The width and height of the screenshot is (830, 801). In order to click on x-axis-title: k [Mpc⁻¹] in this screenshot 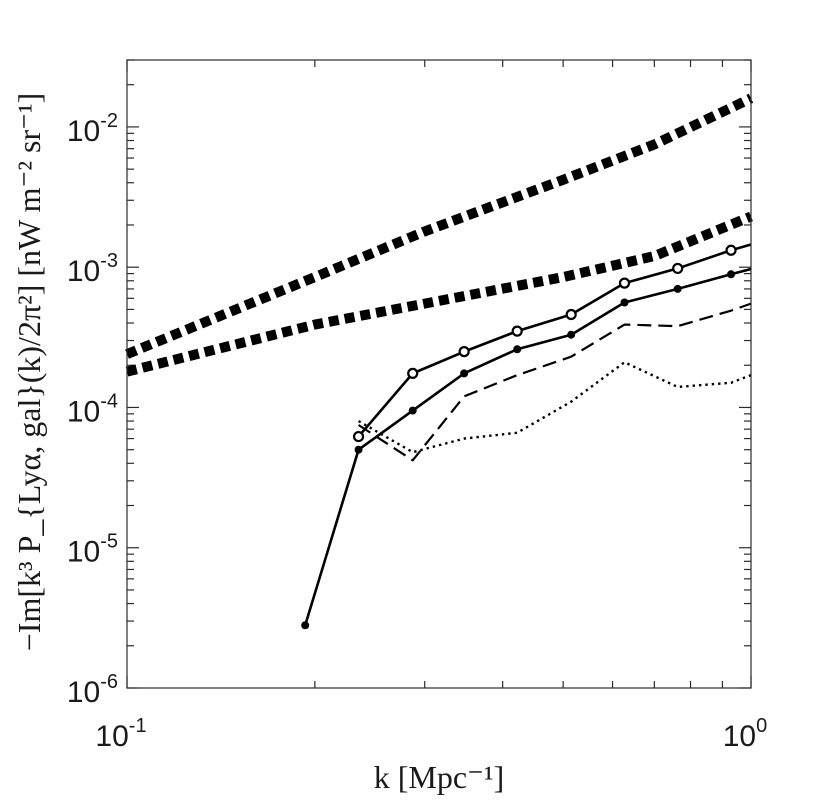, I will do `click(439, 777)`.